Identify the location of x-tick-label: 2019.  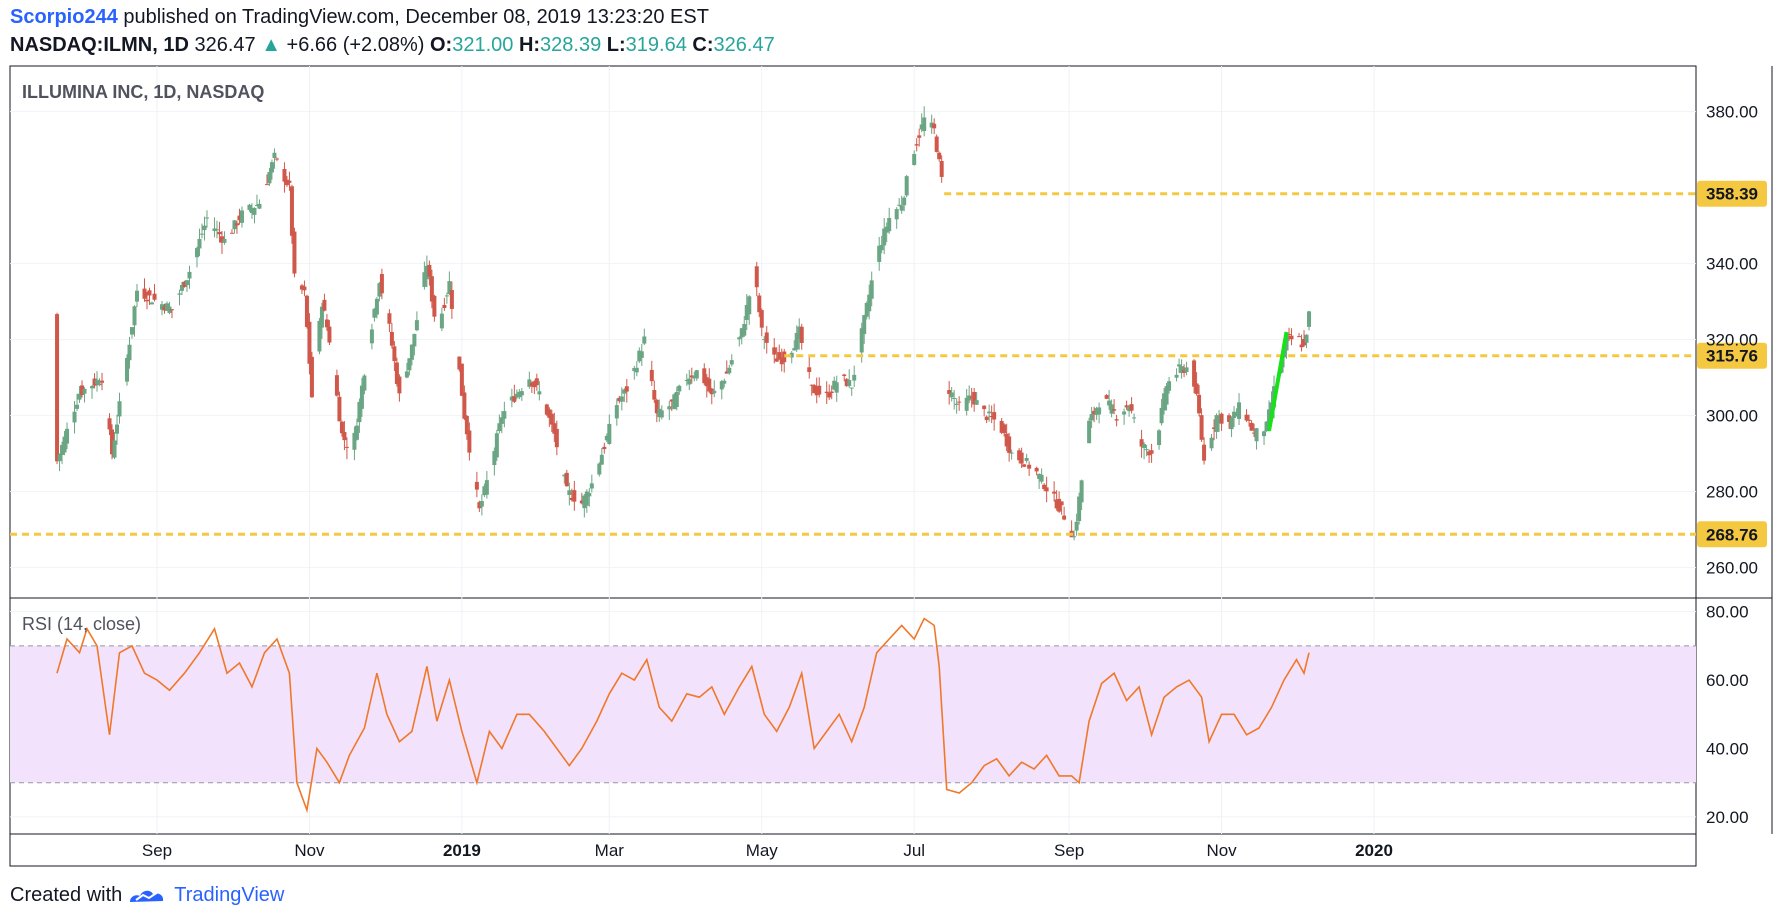
(462, 850).